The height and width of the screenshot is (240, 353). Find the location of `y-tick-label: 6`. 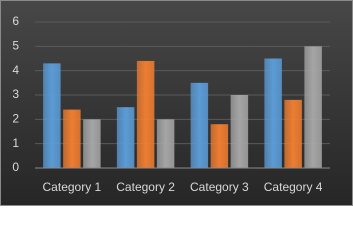

y-tick-label: 6 is located at coordinates (15, 21).